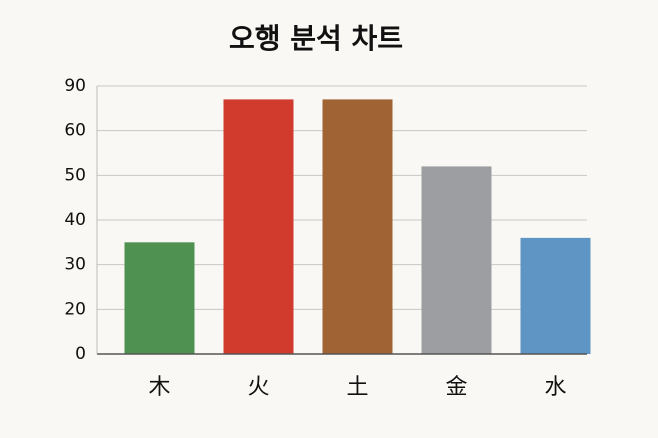  Describe the element at coordinates (75, 309) in the screenshot. I see `y-tick-label: 20` at that location.